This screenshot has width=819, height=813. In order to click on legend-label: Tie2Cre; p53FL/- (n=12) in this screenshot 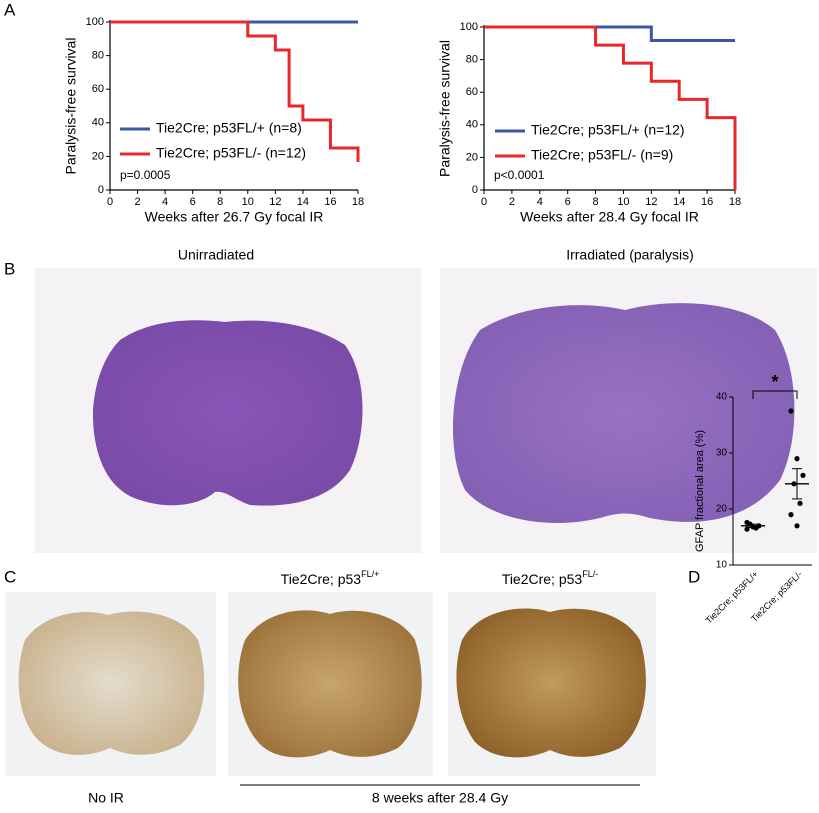, I will do `click(231, 153)`.